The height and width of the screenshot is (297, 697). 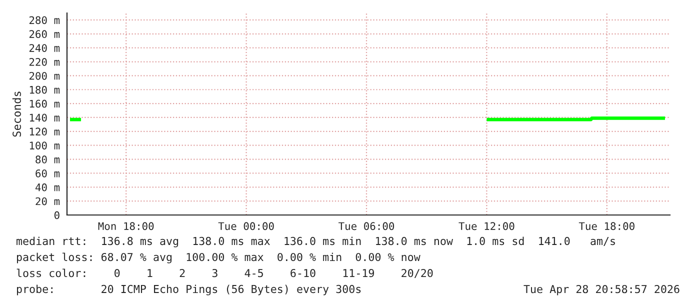 What do you see at coordinates (126, 226) in the screenshot?
I see `x-tick-label: Mon 18:00` at bounding box center [126, 226].